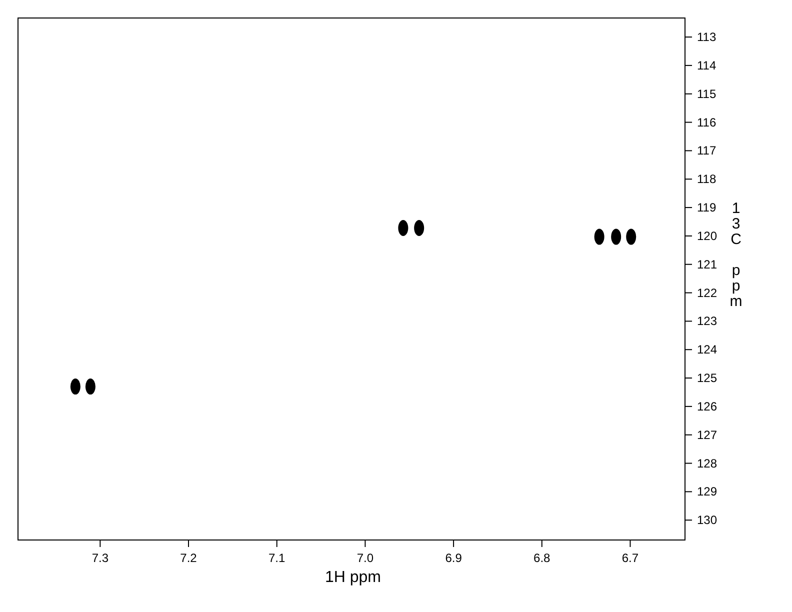  Describe the element at coordinates (707, 463) in the screenshot. I see `y-tick-label: 128` at that location.